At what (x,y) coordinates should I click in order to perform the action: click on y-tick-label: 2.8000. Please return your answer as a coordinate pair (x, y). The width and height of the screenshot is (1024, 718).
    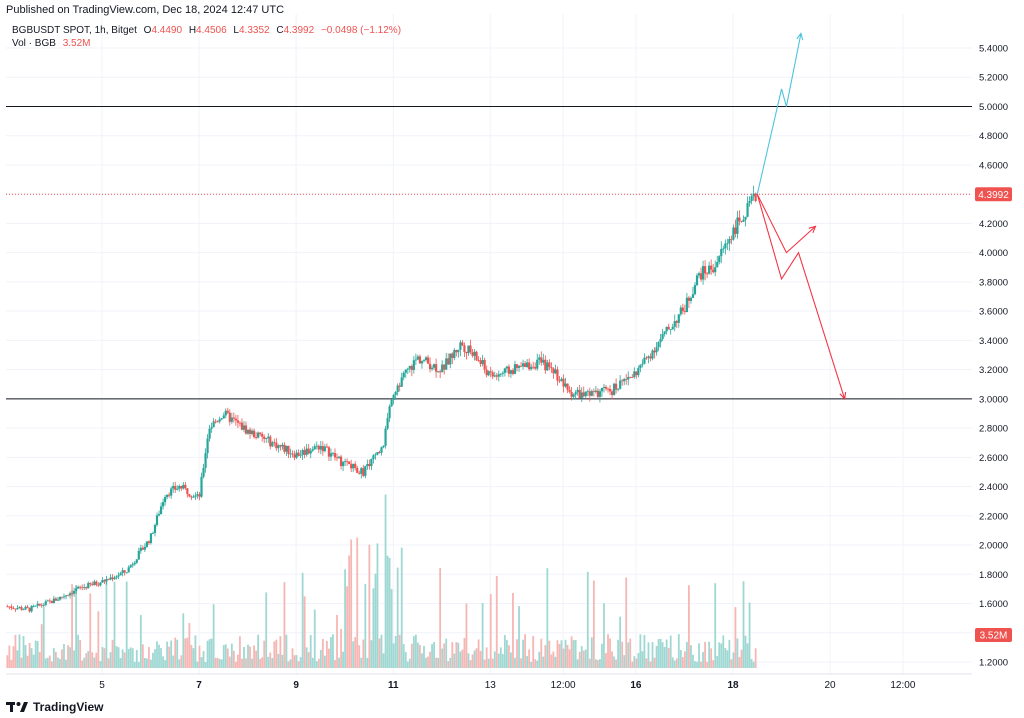
    Looking at the image, I should click on (993, 429).